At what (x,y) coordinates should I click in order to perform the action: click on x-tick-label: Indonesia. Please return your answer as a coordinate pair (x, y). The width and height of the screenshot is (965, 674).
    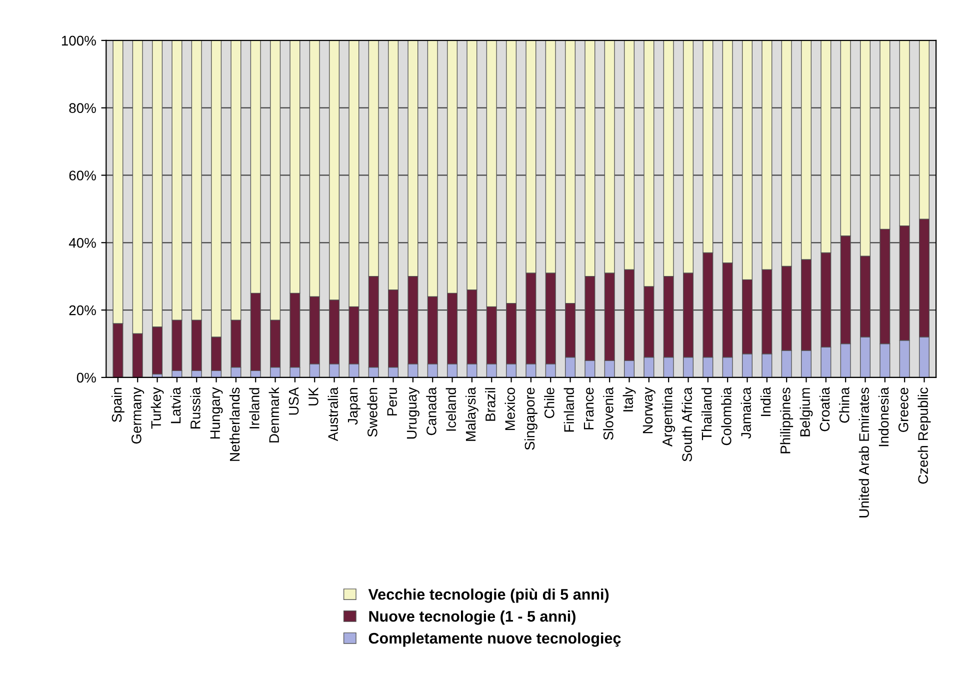
    Looking at the image, I should click on (883, 416).